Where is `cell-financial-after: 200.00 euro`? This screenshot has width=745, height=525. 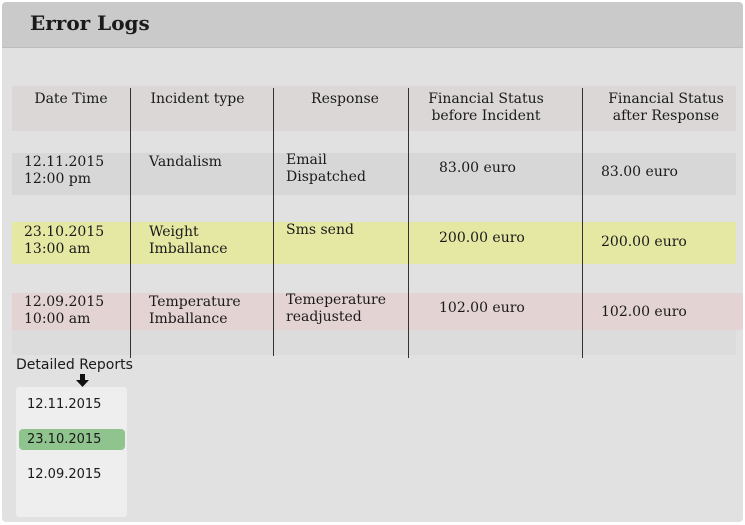 cell-financial-after: 200.00 euro is located at coordinates (644, 242).